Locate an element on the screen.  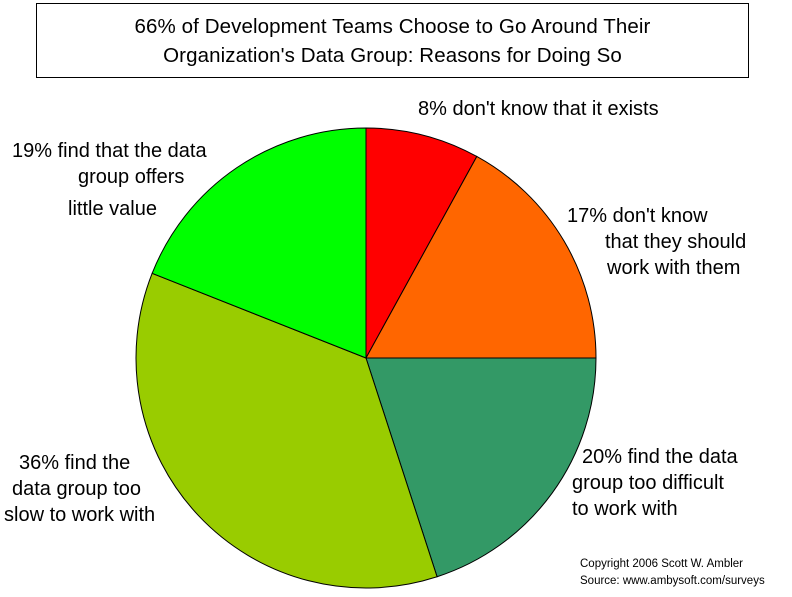
slice-label-line: group too difficult is located at coordinates (648, 483).